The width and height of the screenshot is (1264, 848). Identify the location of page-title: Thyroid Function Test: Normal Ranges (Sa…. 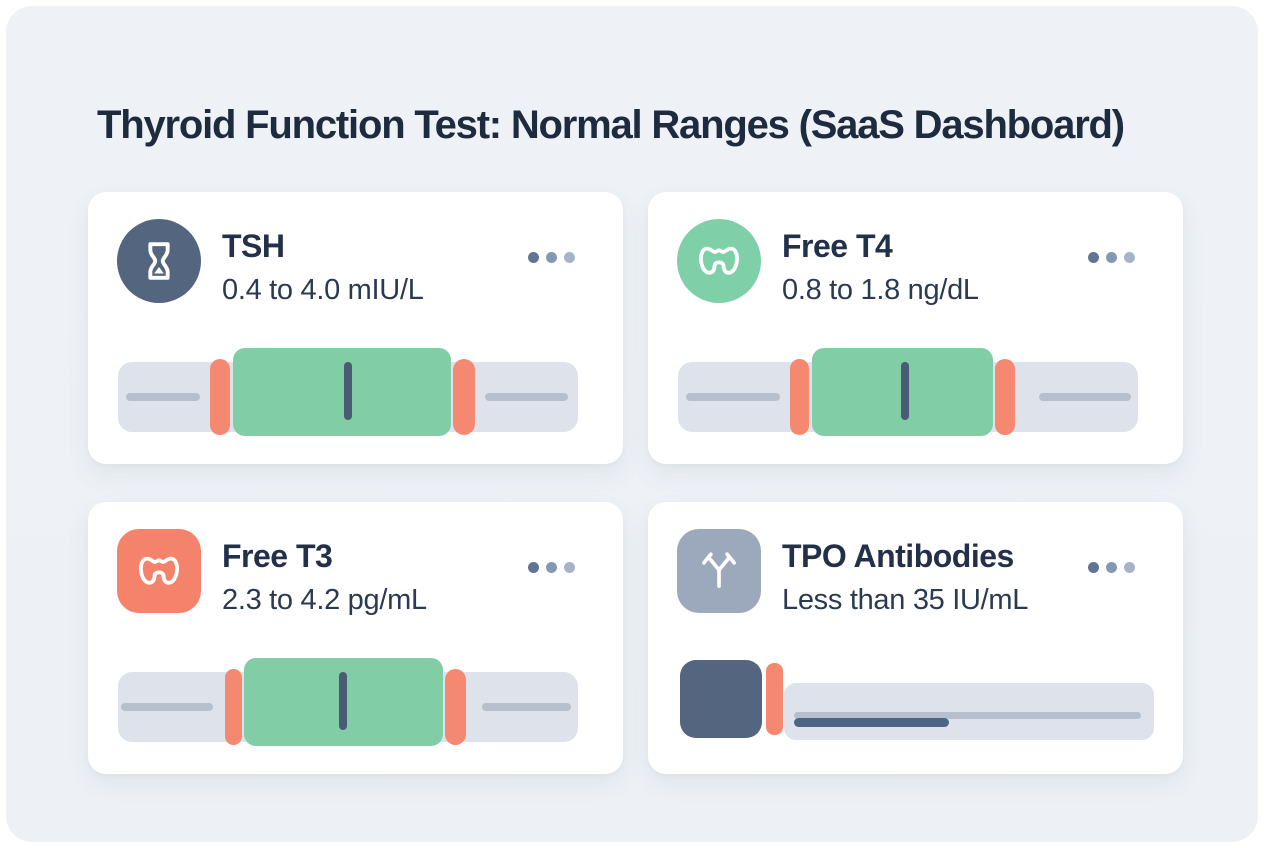
(611, 124).